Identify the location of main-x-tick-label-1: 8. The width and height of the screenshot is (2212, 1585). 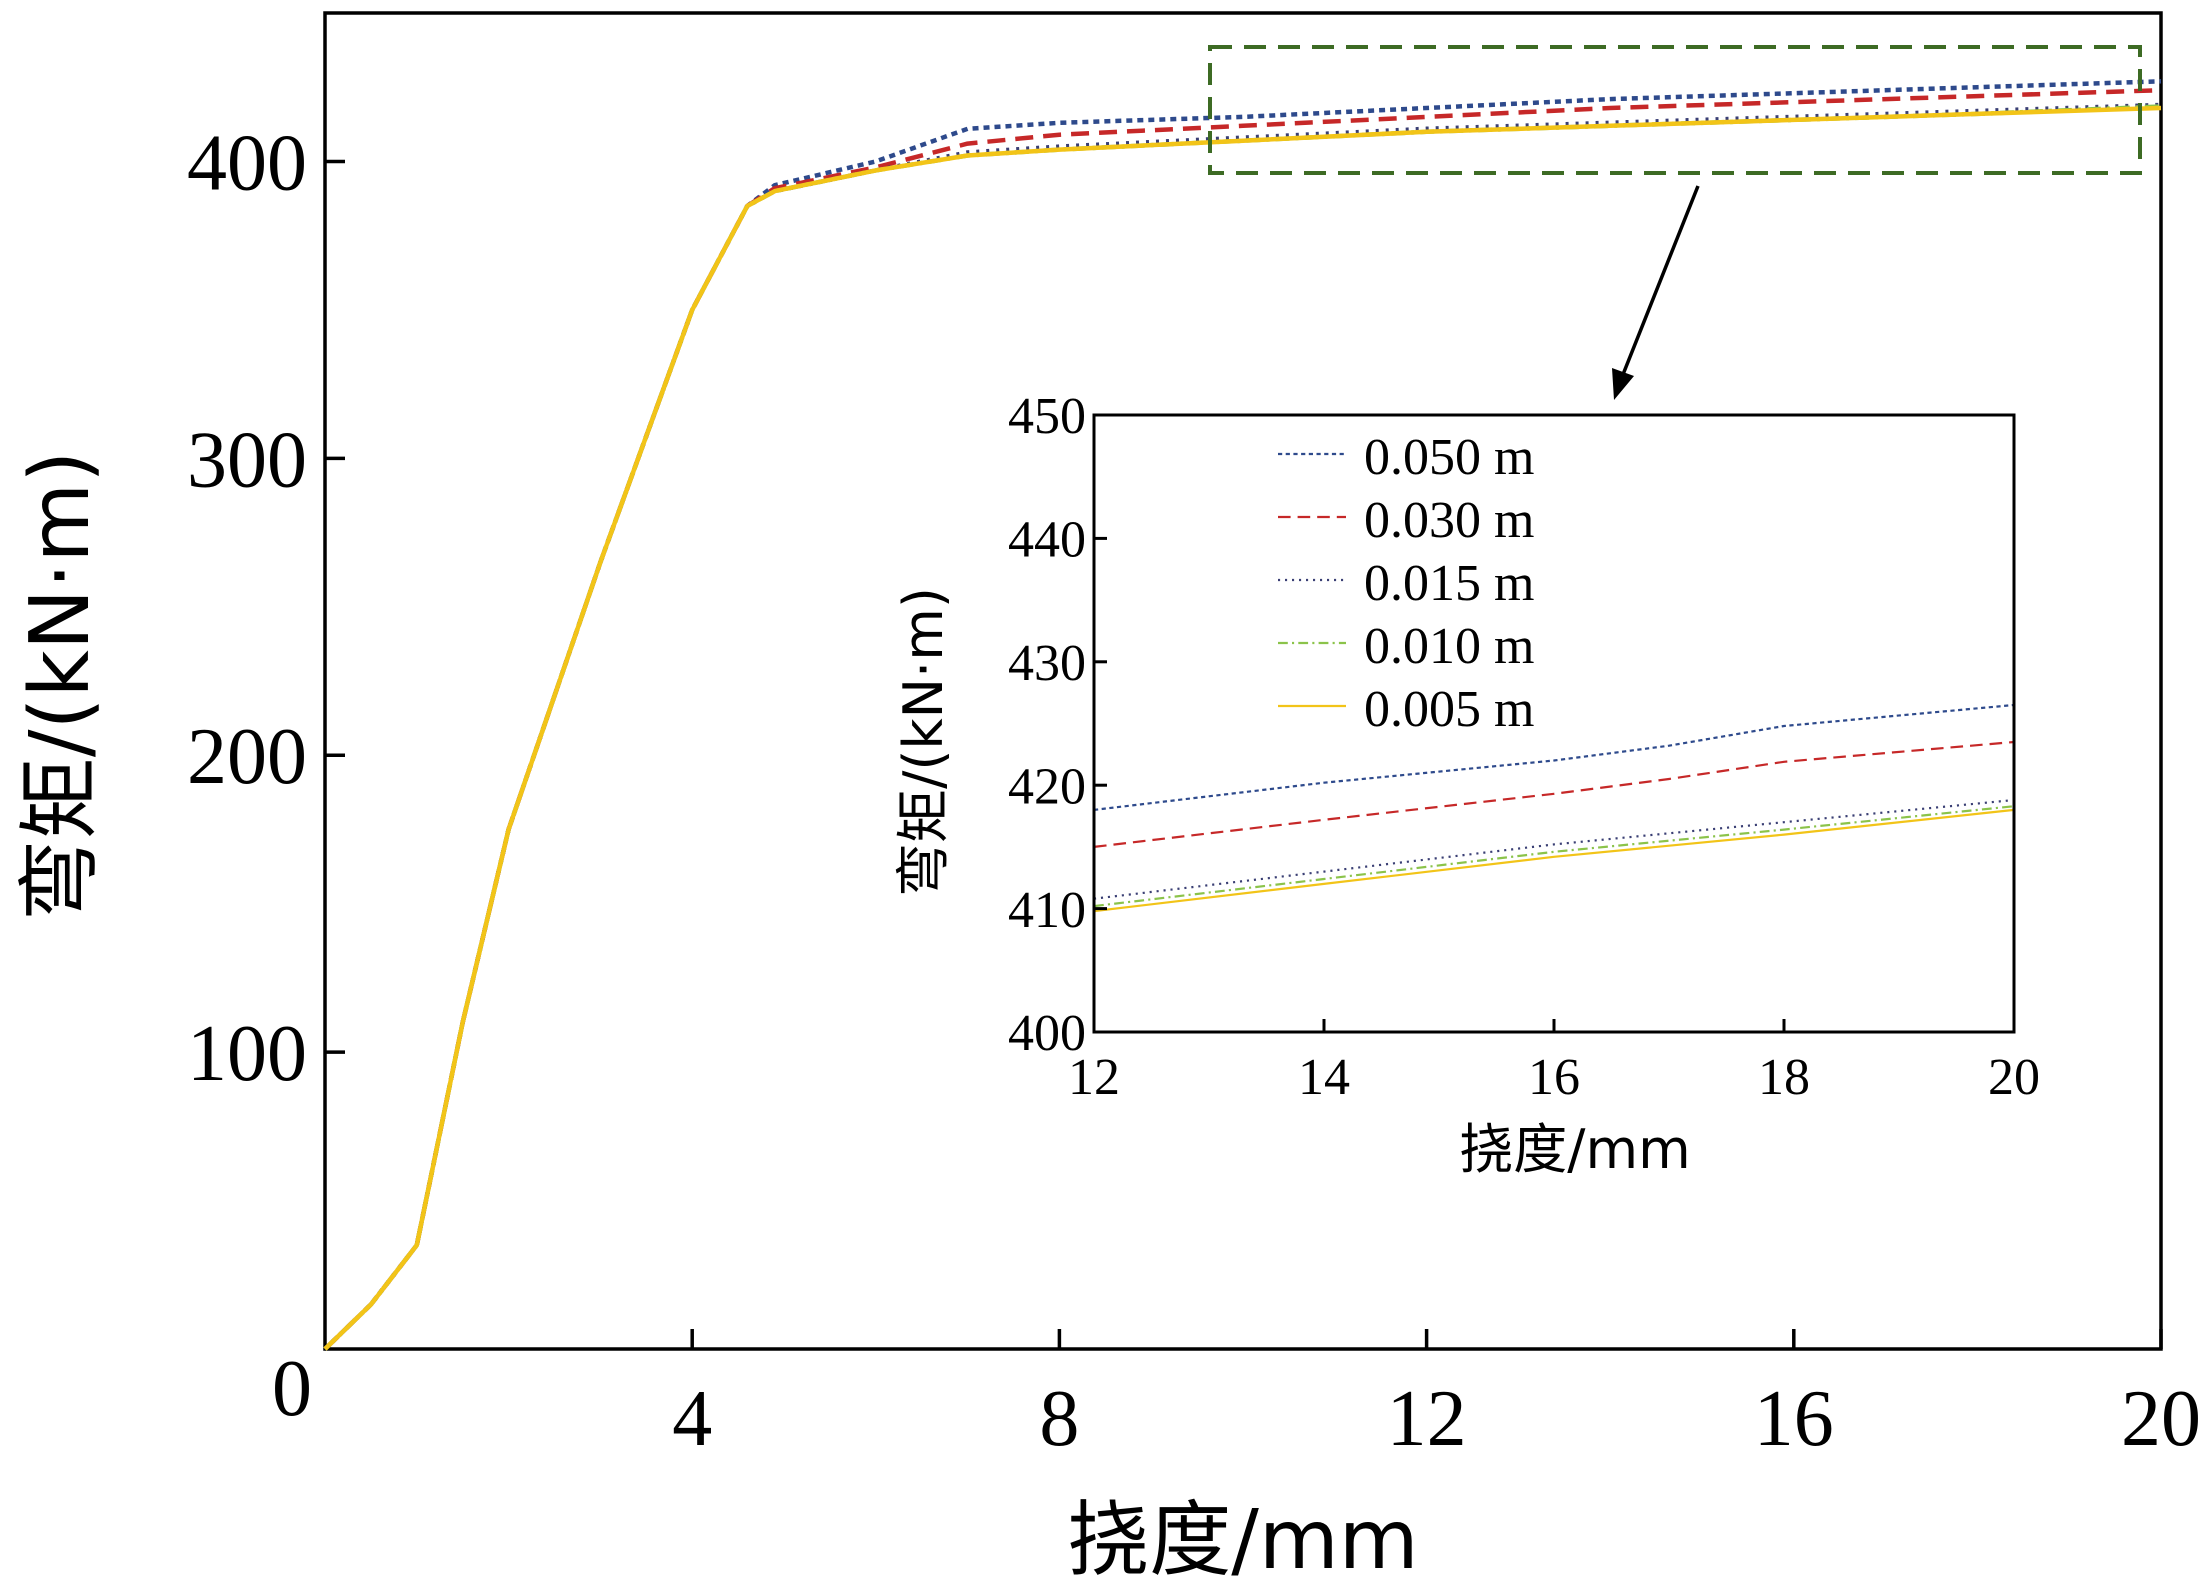
(1059, 1419).